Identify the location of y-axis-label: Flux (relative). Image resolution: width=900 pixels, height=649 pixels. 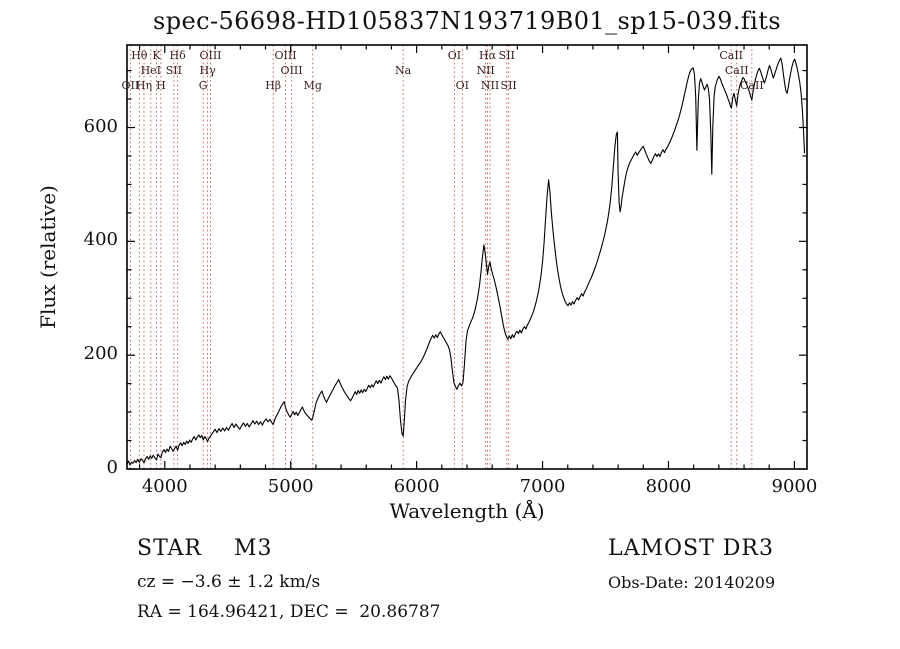
(48, 257).